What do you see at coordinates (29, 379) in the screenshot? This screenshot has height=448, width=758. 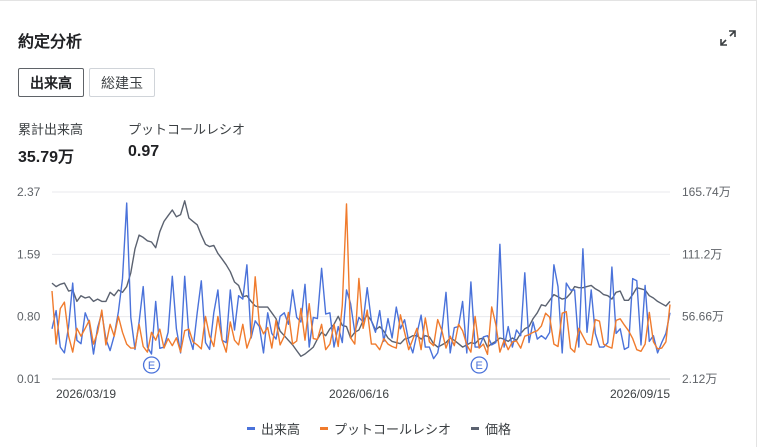 I see `left-axis-tick: 0.01` at bounding box center [29, 379].